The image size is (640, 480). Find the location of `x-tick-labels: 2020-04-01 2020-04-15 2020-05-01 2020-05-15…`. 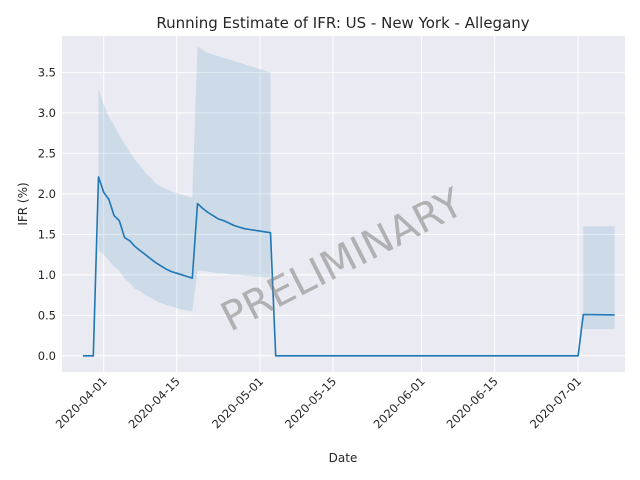

x-tick-labels: 2020-04-01 2020-04-15 2020-05-01 2020-05-15… is located at coordinates (319, 402).